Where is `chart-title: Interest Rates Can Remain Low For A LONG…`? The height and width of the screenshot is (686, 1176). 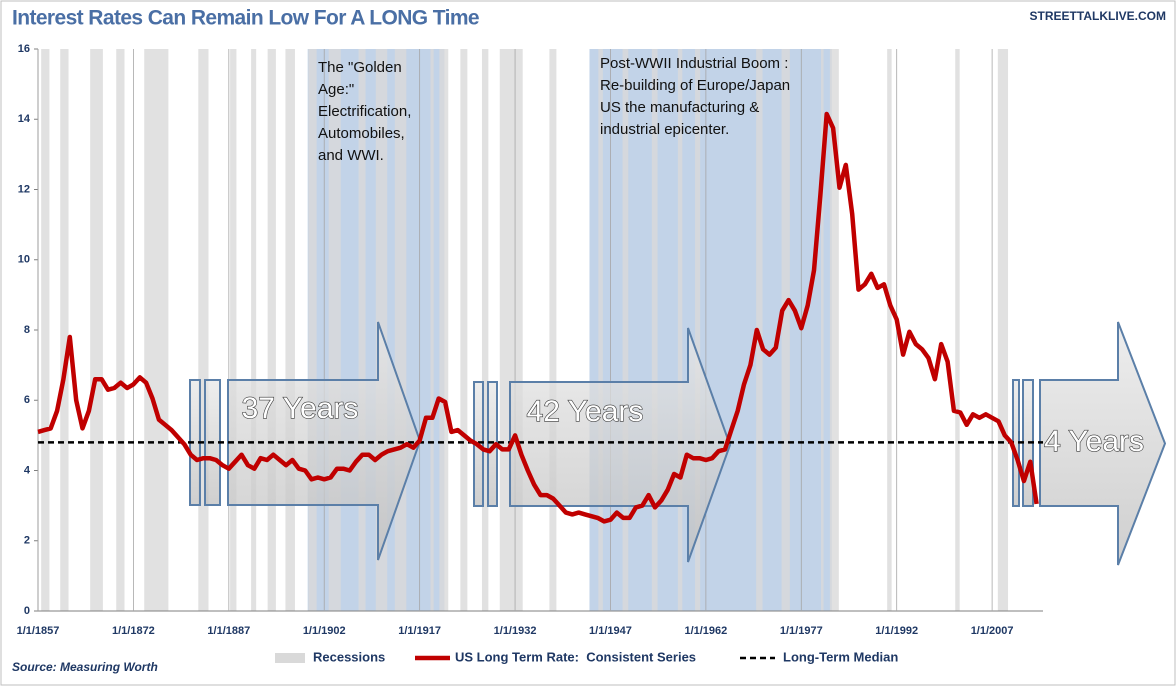
chart-title: Interest Rates Can Remain Low For A LONG… is located at coordinates (245, 18).